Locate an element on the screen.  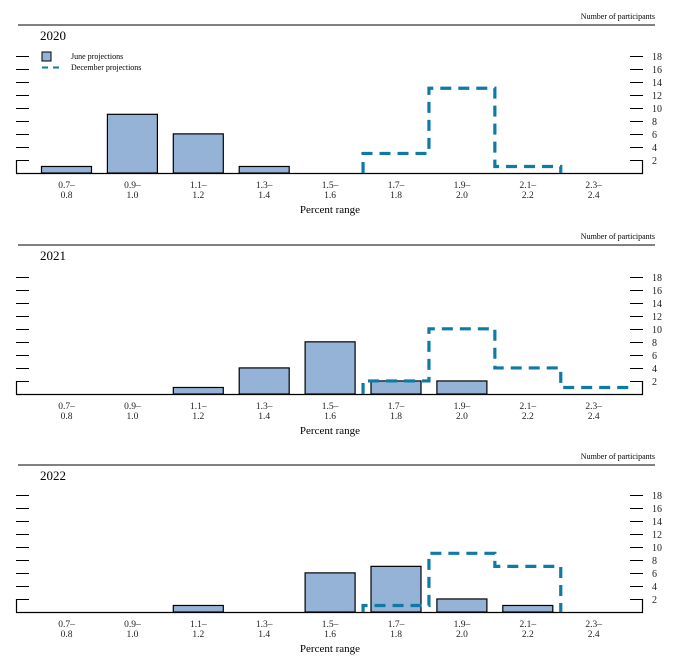
legend-december-label: December projections is located at coordinates (106, 67).